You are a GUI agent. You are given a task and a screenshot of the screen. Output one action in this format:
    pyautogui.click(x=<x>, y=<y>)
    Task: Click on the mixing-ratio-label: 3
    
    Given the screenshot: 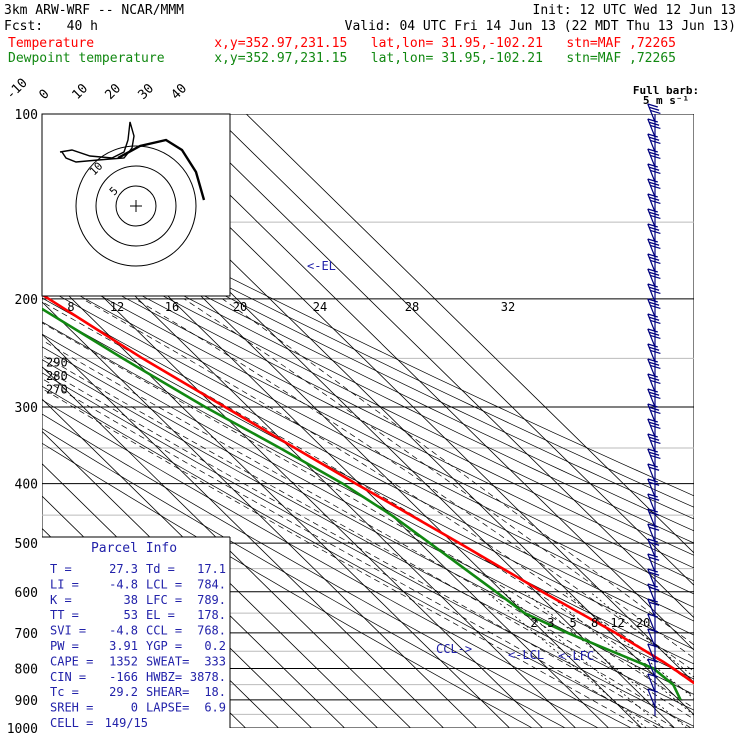 What is the action you would take?
    pyautogui.click(x=550, y=623)
    